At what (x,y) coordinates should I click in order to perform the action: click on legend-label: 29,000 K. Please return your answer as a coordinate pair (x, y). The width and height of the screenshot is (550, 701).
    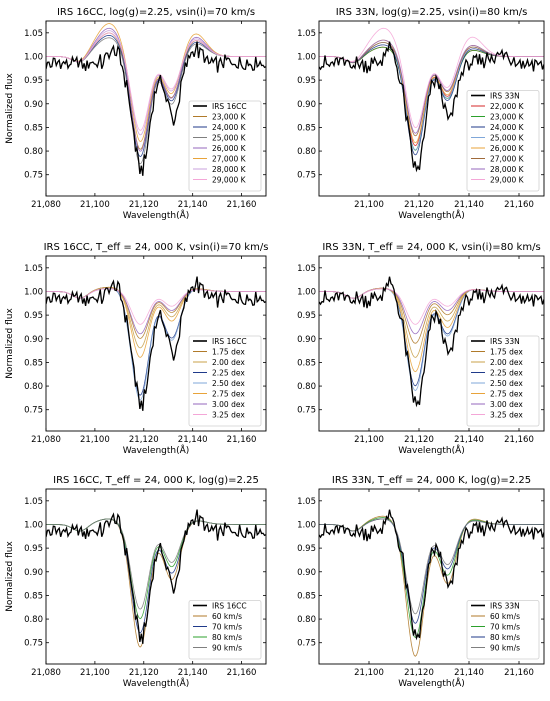
    Looking at the image, I should click on (507, 180).